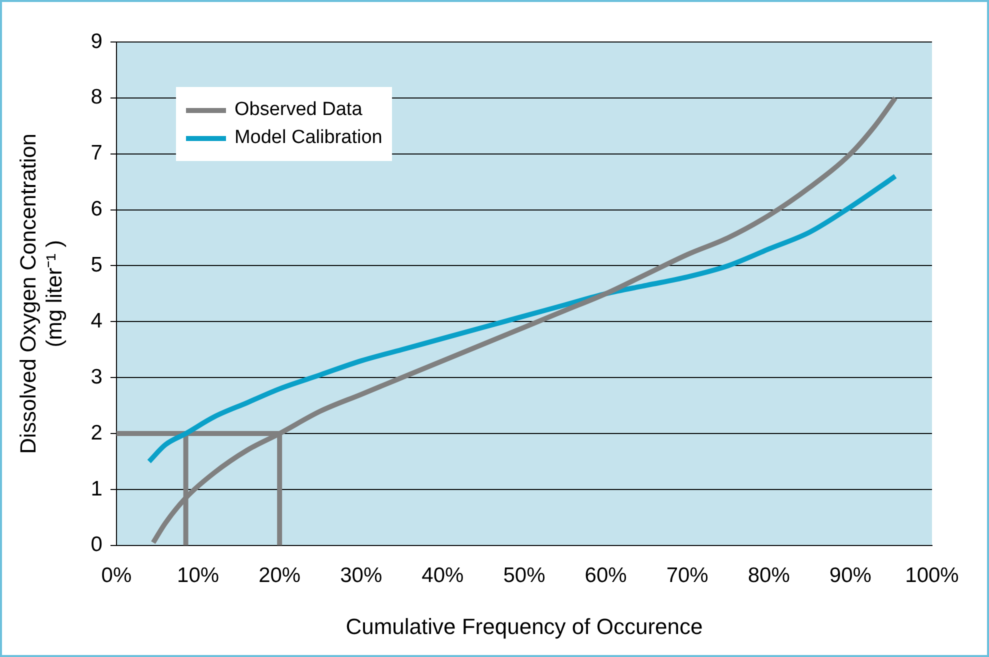  I want to click on y-tick-label: 9, so click(96, 41).